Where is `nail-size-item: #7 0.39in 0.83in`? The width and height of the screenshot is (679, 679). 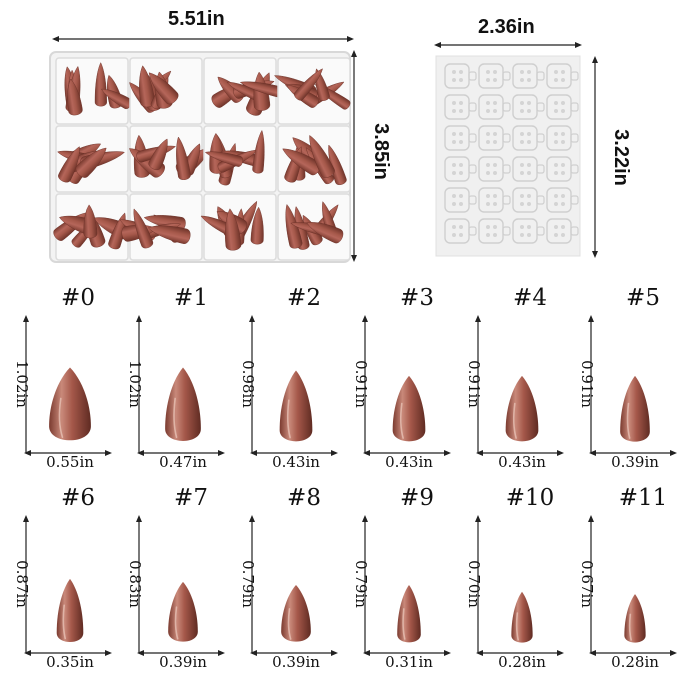
nail-size-item: #7 0.39in 0.83in is located at coordinates (178, 580).